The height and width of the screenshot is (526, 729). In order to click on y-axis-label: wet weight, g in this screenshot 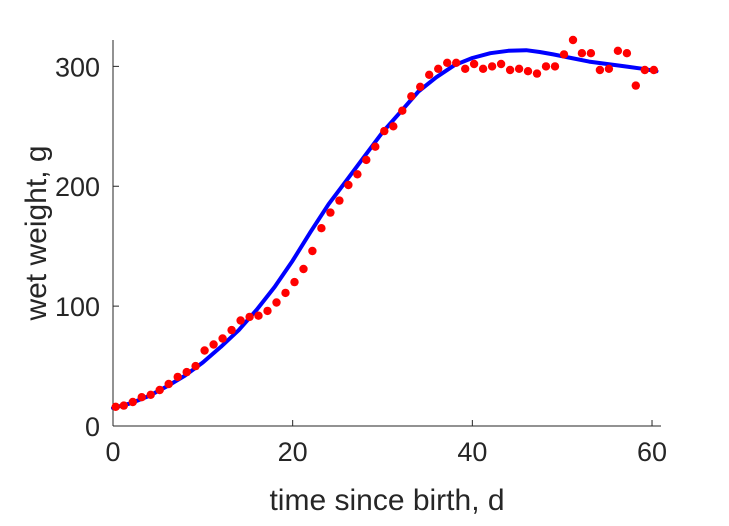, I will do `click(36, 233)`.